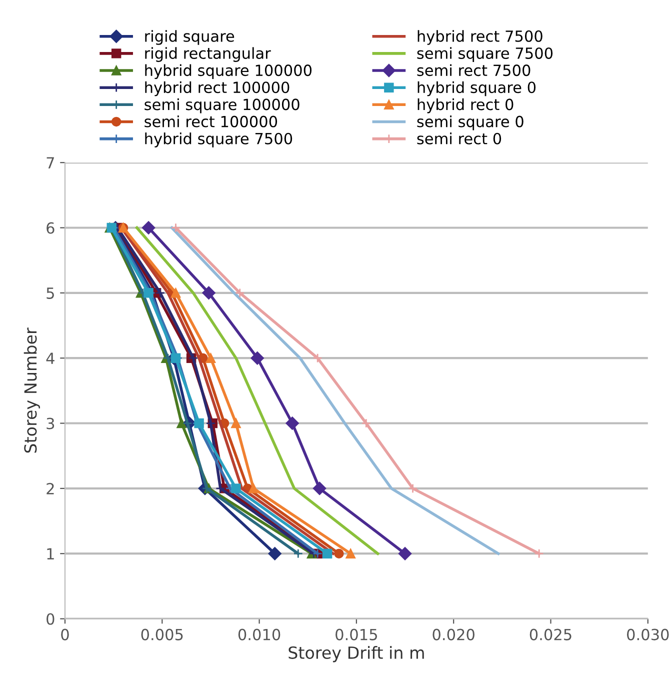  Describe the element at coordinates (459, 138) in the screenshot. I see `legend-label: semi rect 0` at that location.